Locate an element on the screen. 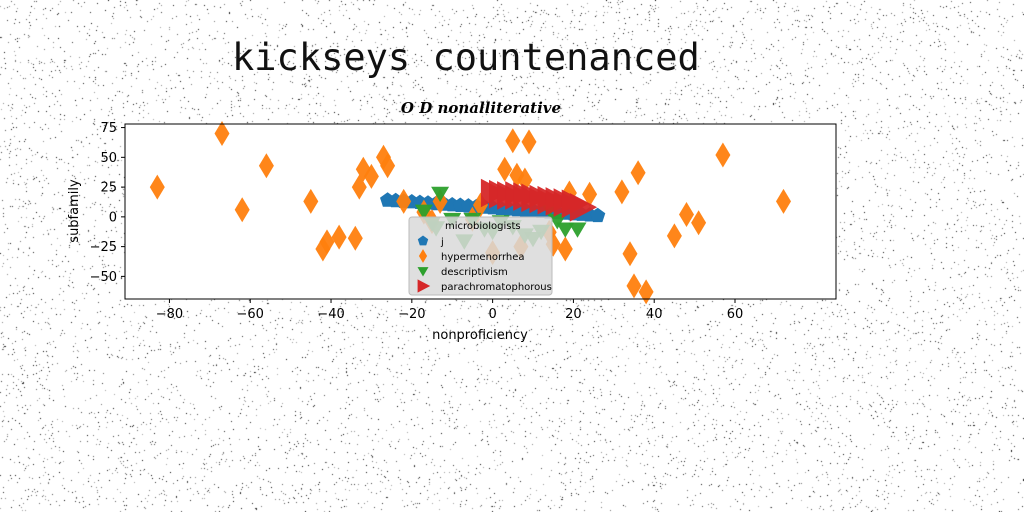 The image size is (1024, 512). y-tick-label: 50 is located at coordinates (108, 158).